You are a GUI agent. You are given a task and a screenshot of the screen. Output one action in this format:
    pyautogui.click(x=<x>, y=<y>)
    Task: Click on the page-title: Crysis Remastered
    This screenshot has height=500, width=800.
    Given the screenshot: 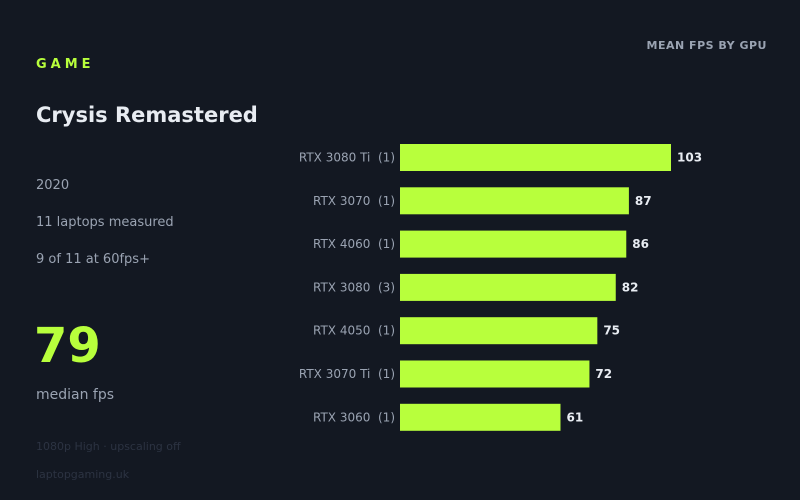 What is the action you would take?
    pyautogui.click(x=147, y=115)
    